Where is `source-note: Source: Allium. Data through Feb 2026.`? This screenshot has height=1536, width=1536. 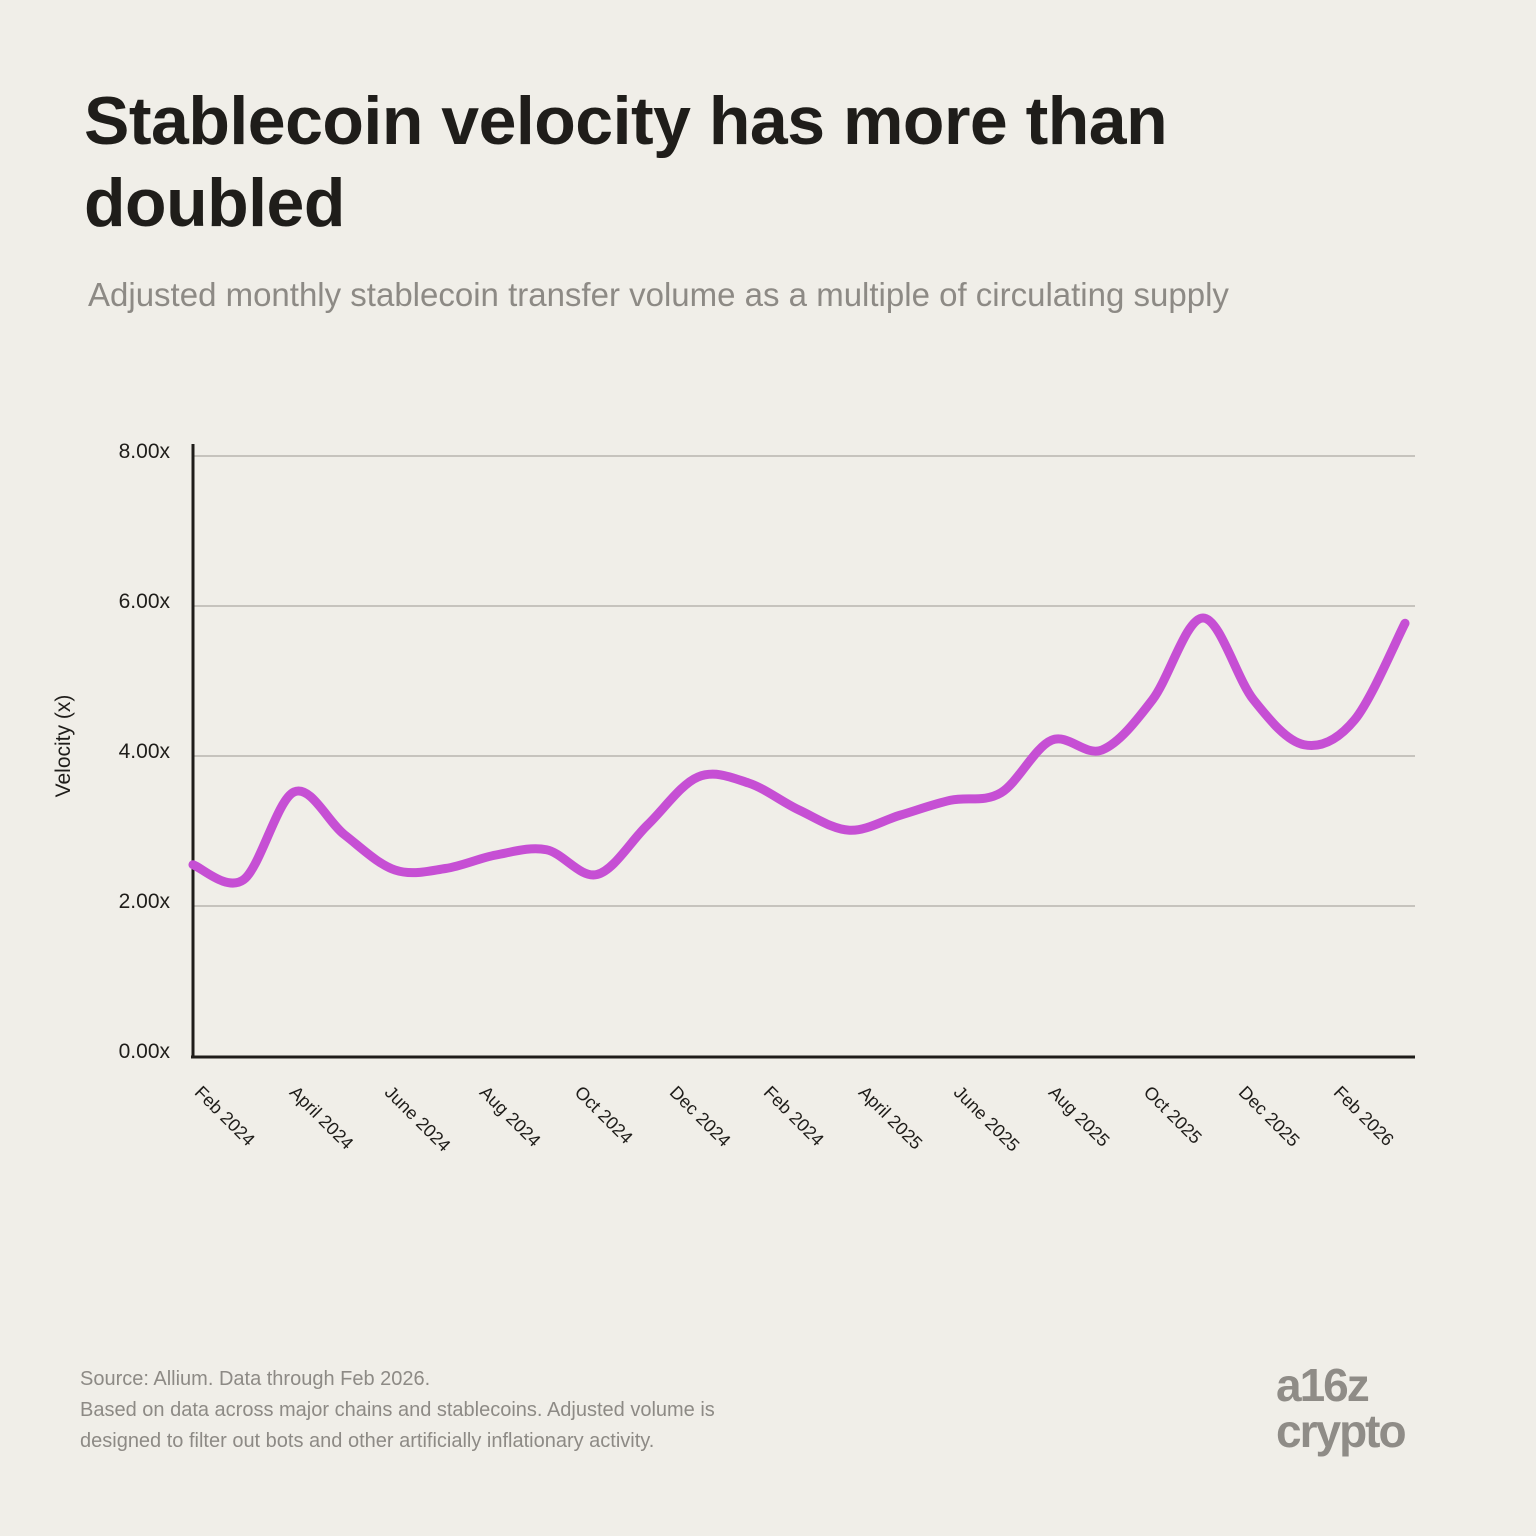
source-note: Source: Allium. Data through Feb 2026. is located at coordinates (255, 1379).